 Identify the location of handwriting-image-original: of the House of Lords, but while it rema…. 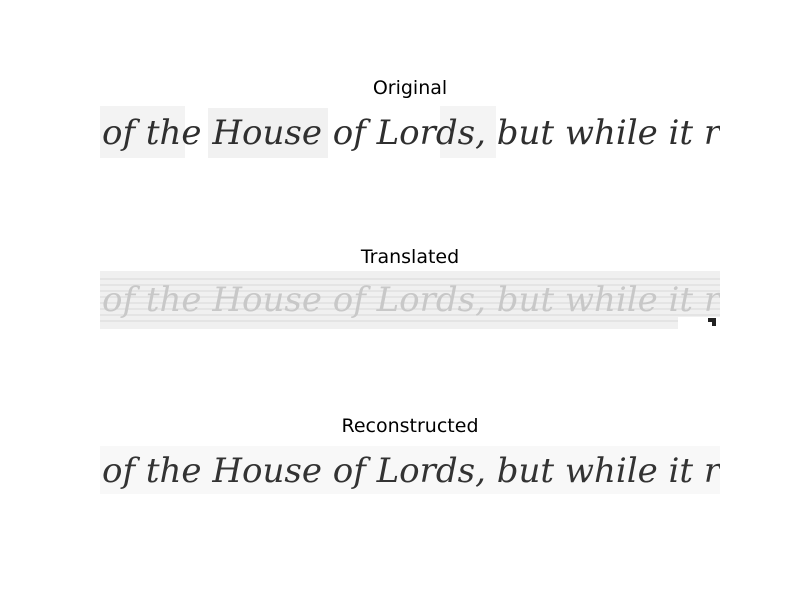
(410, 131).